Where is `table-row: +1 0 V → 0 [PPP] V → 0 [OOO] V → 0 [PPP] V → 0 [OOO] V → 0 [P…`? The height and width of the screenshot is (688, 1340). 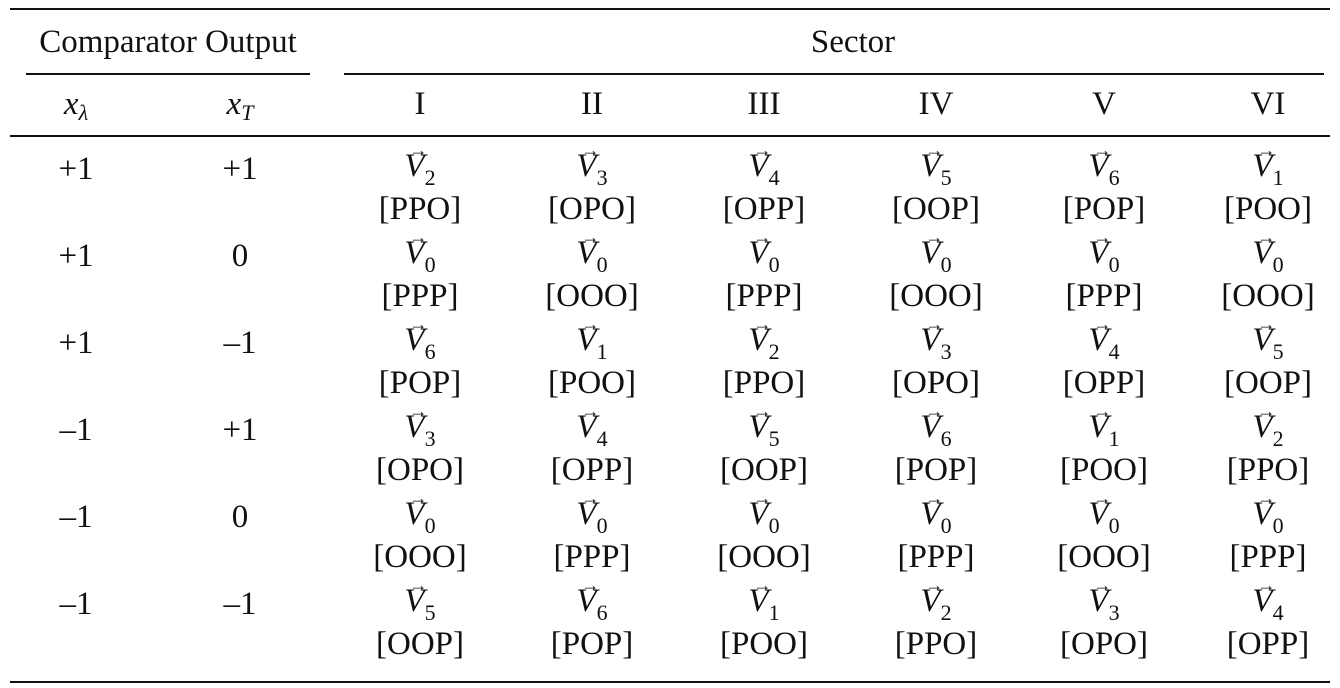
table-row: +1 0 V → 0 [PPP] V → 0 [OOO] V → 0 [PPP] V → 0 [OOO] V → 0 [P… is located at coordinates (670, 275).